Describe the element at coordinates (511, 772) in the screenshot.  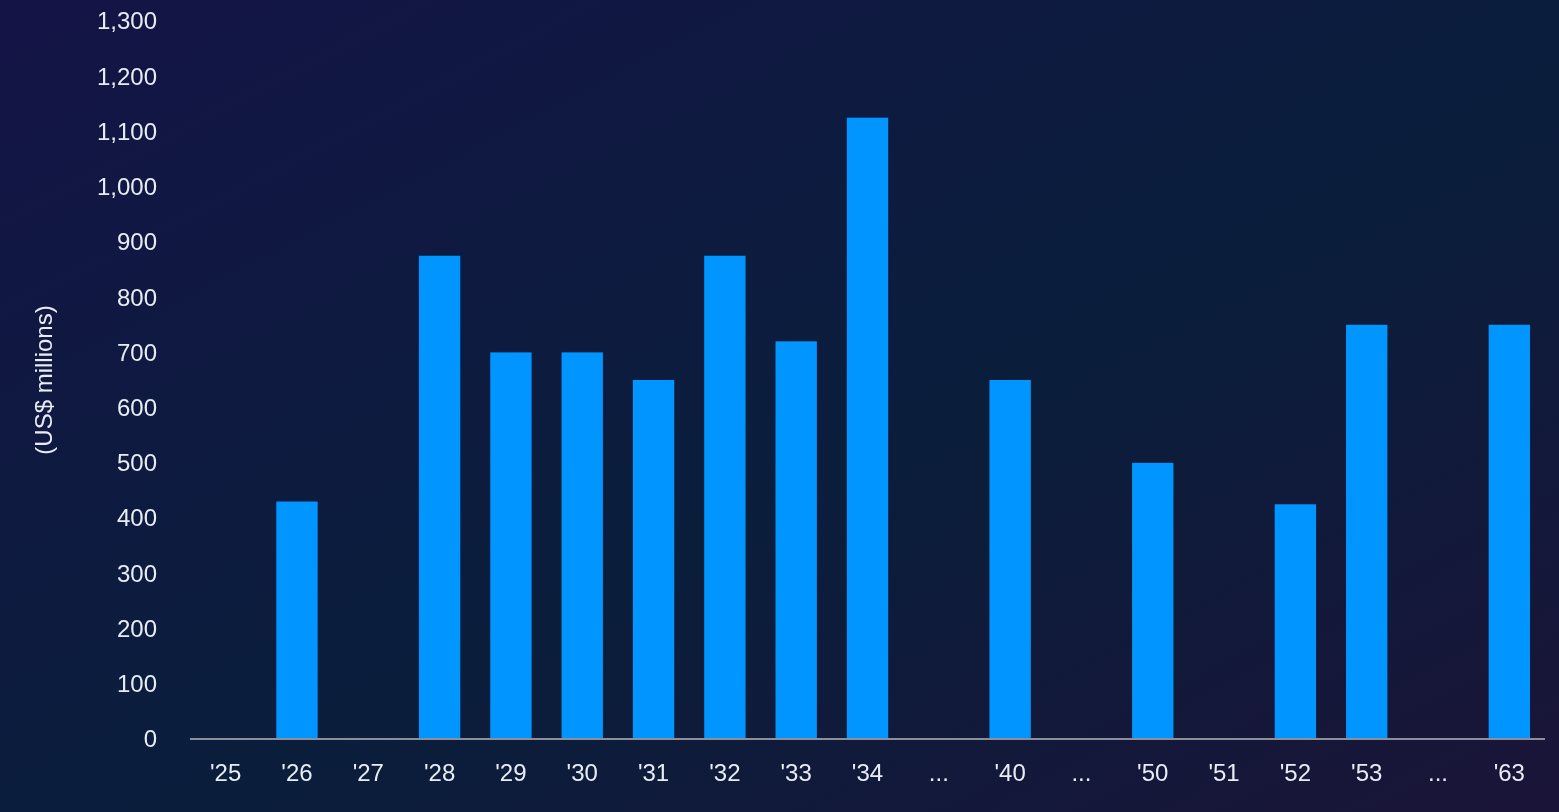
I see `x-tick-label: '29` at that location.